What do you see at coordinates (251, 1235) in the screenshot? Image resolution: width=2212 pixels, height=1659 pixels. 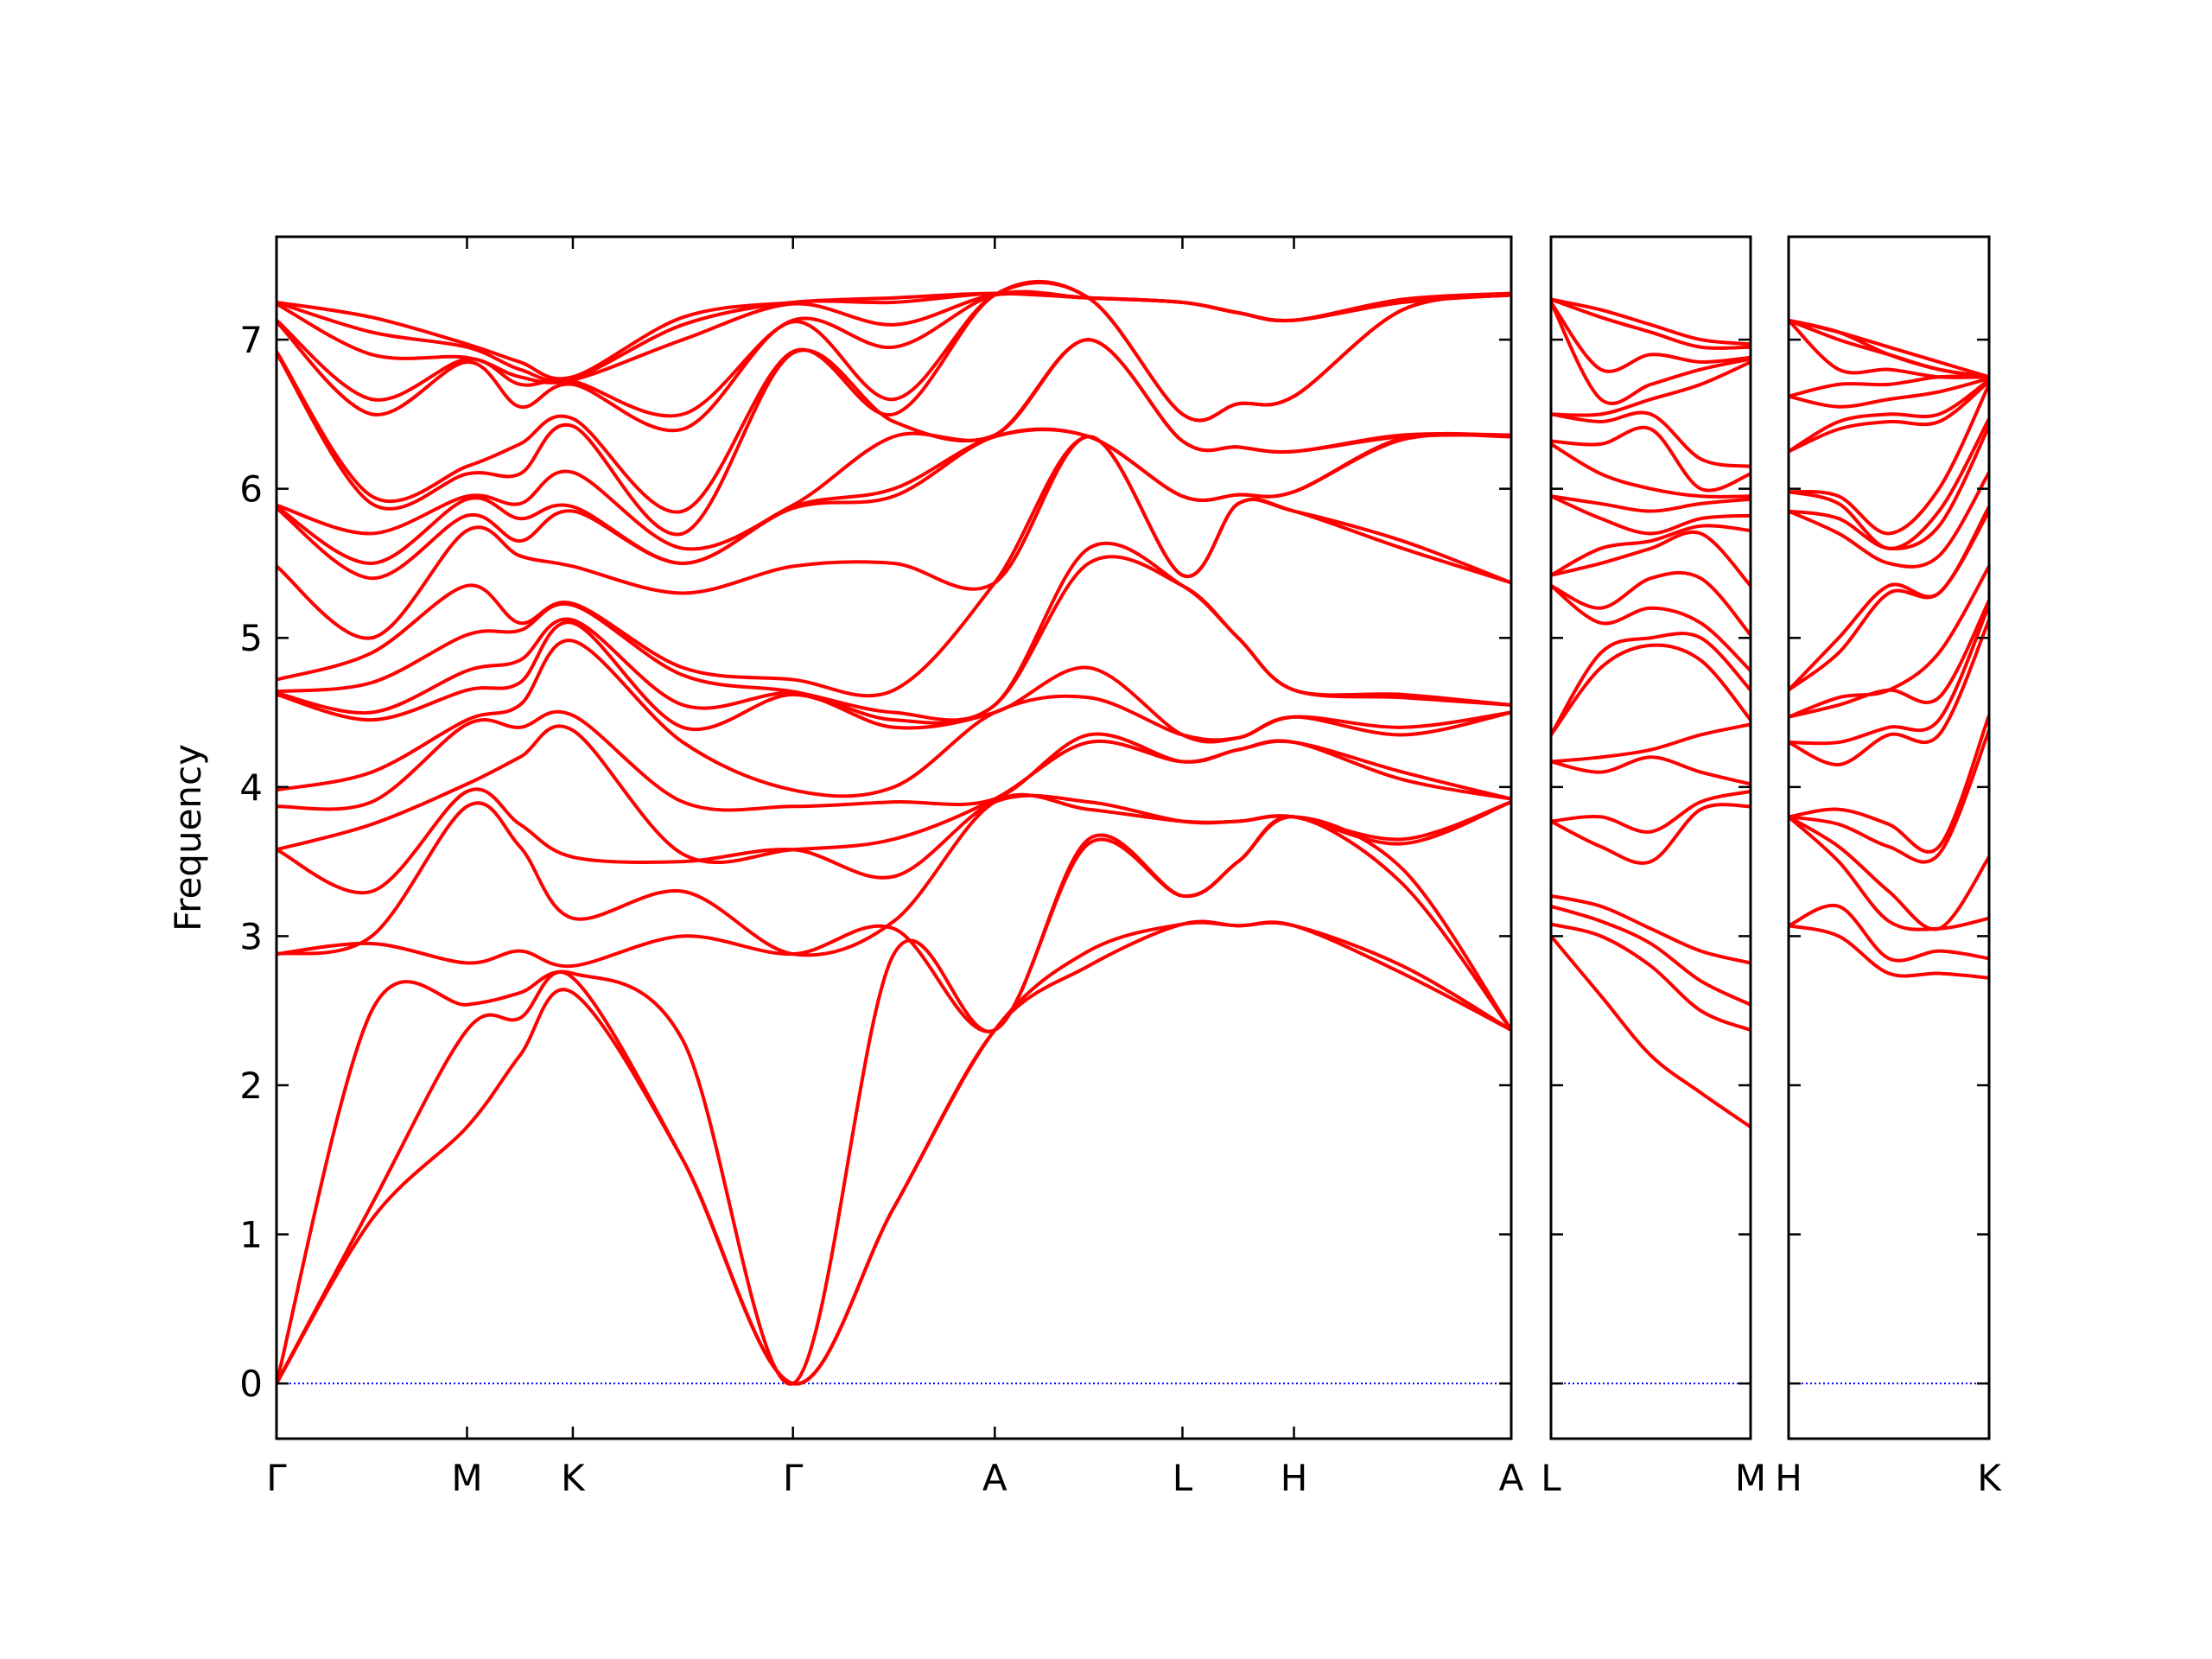 I see `y-tick-label: 1` at bounding box center [251, 1235].